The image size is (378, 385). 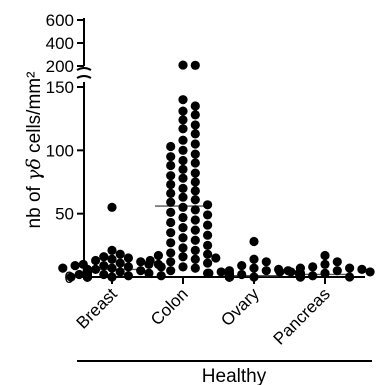 What do you see at coordinates (60, 43) in the screenshot?
I see `y-tick-label: 400` at bounding box center [60, 43].